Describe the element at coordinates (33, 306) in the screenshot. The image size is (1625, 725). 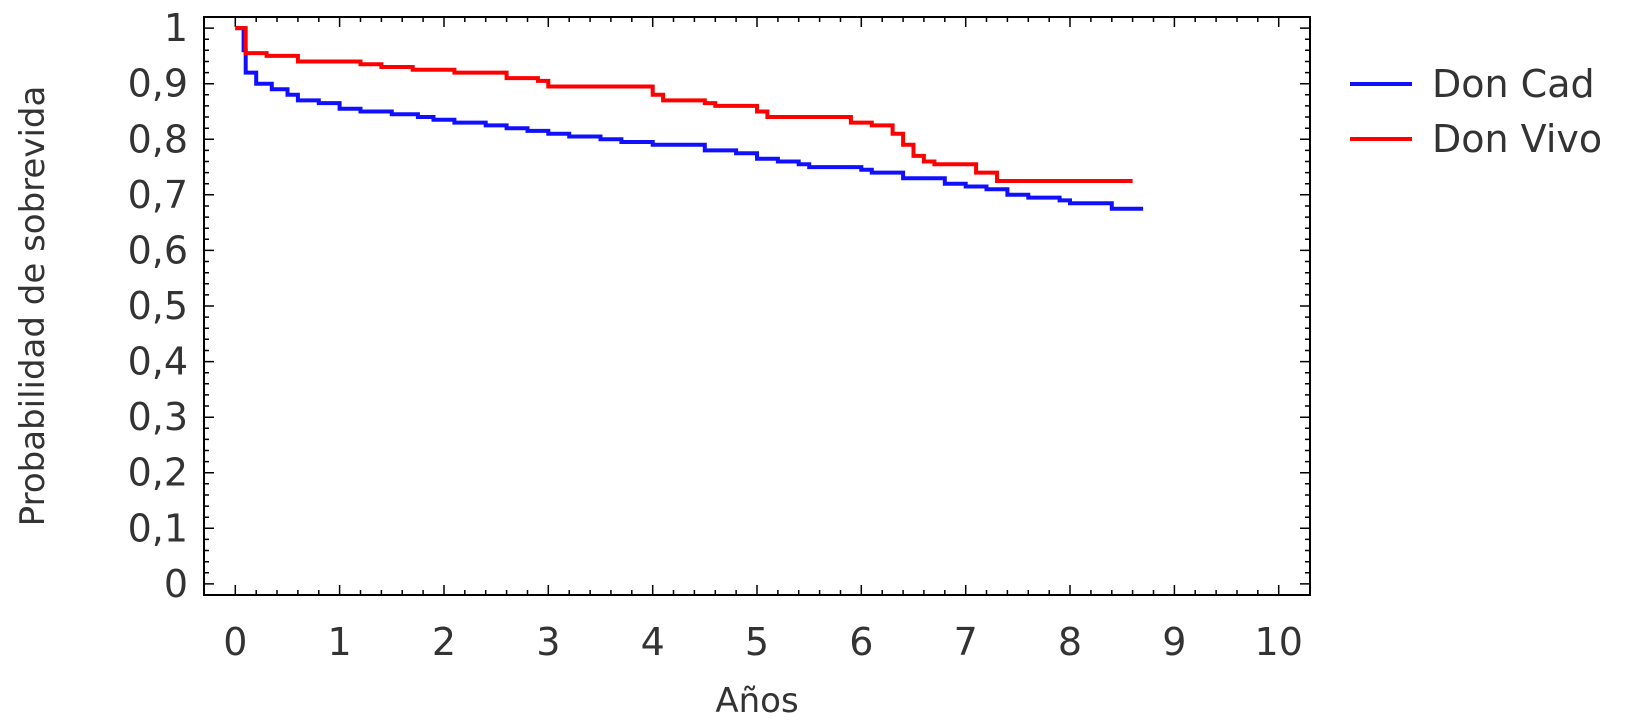
I see `y-axis-title: Probabilidad de sobrevida` at that location.